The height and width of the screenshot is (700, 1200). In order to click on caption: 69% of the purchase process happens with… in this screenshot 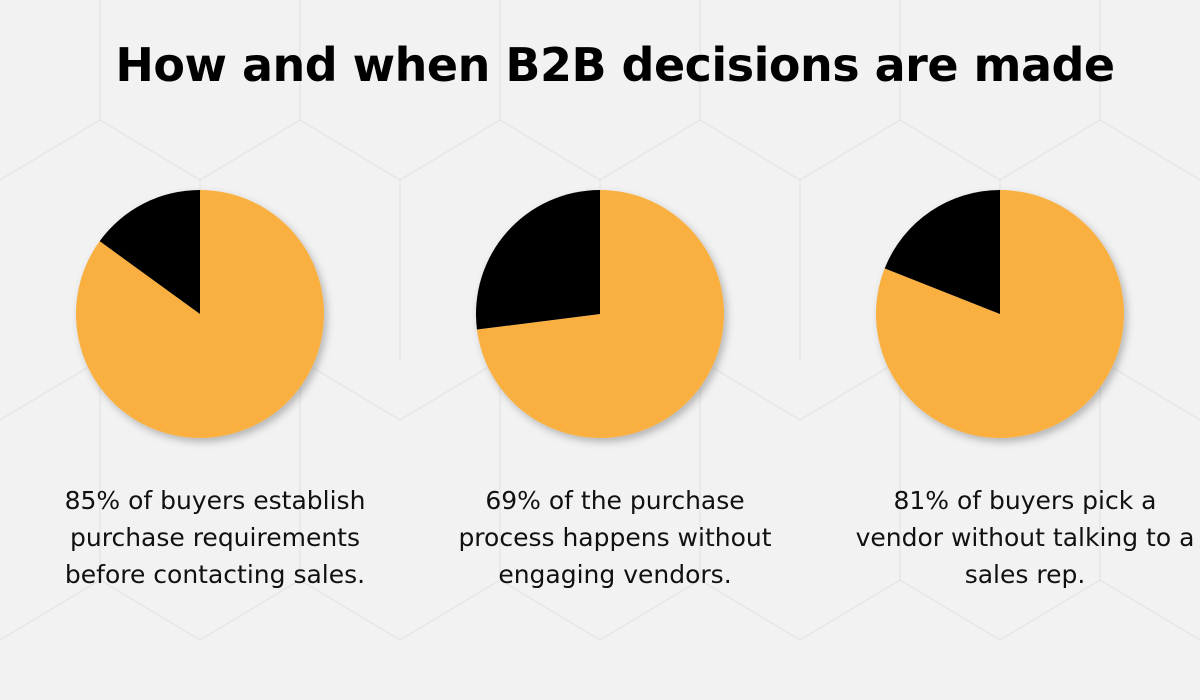, I will do `click(615, 537)`.